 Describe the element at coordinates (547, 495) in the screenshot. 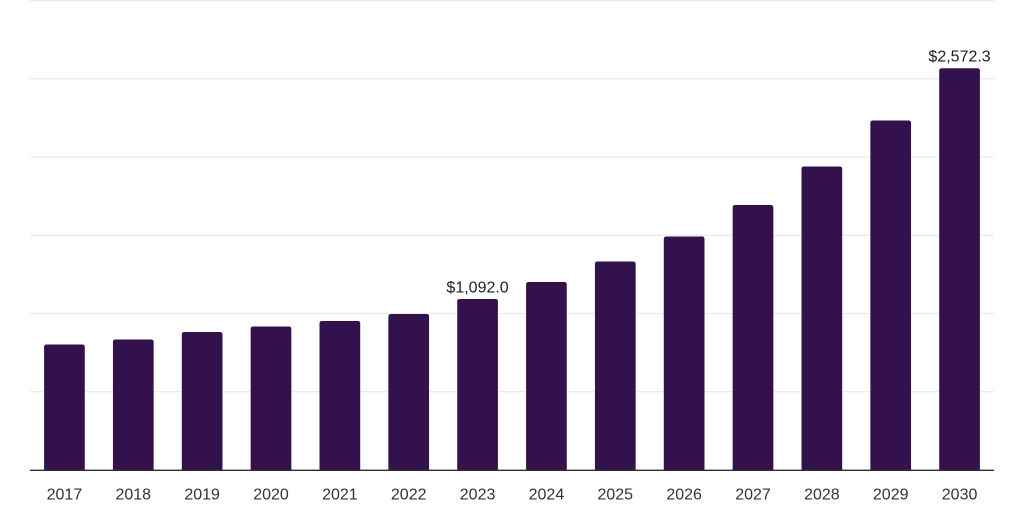

I see `svg-text: 2024` at that location.